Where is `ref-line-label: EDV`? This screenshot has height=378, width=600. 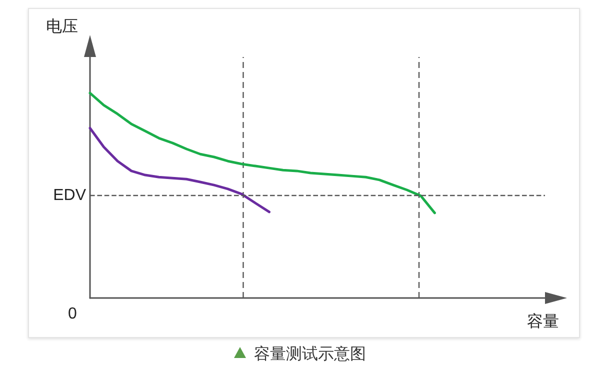 ref-line-label: EDV is located at coordinates (69, 195).